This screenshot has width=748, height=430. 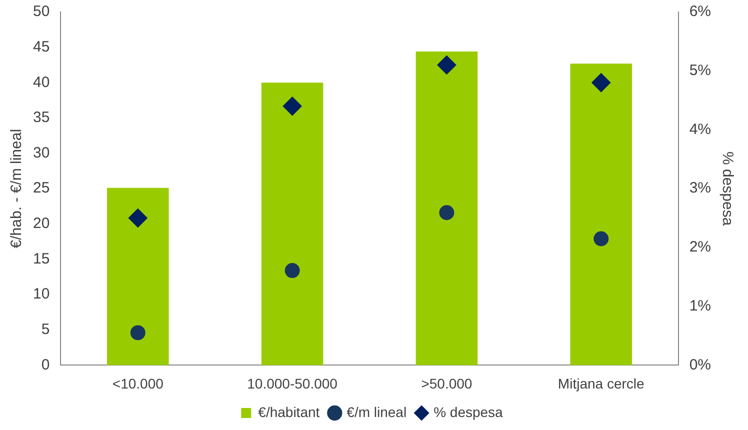 What do you see at coordinates (45, 365) in the screenshot?
I see `y-tick-label: 0` at bounding box center [45, 365].